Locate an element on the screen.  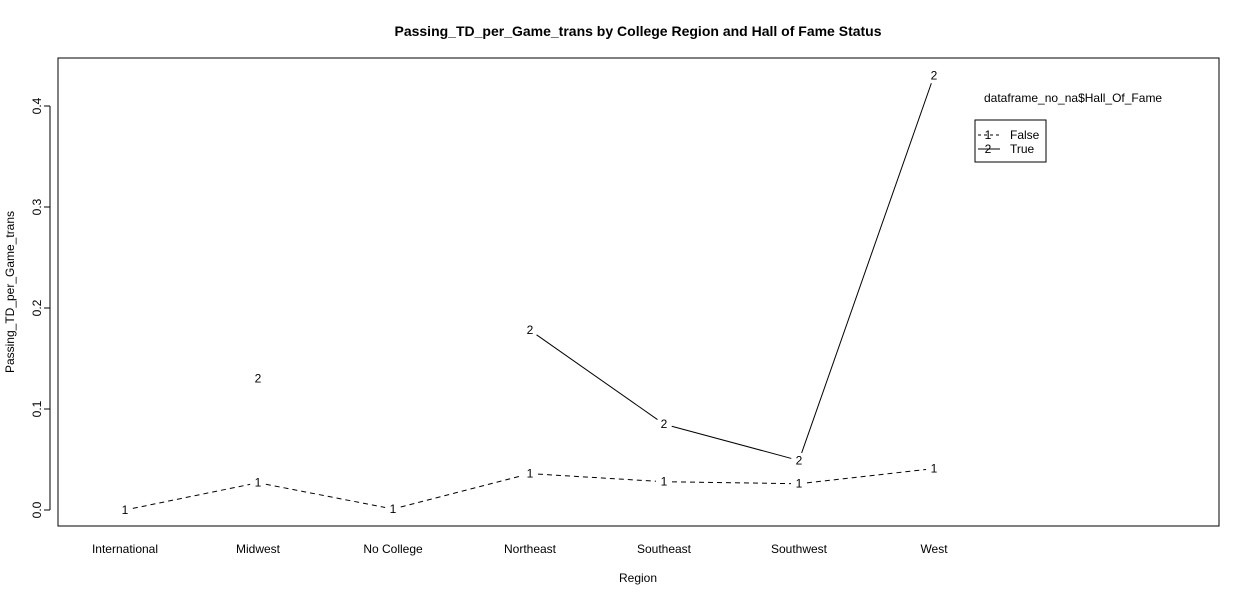
legend-label: True is located at coordinates (1022, 149).